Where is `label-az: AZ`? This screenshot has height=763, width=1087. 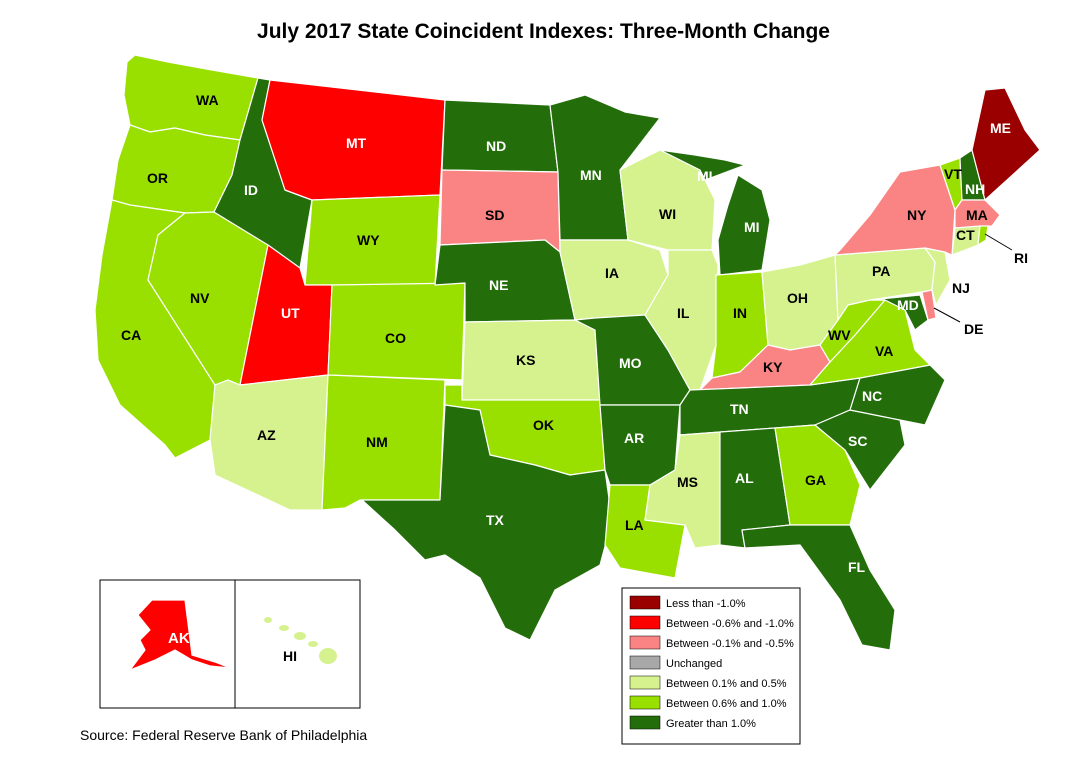
label-az: AZ is located at coordinates (266, 435).